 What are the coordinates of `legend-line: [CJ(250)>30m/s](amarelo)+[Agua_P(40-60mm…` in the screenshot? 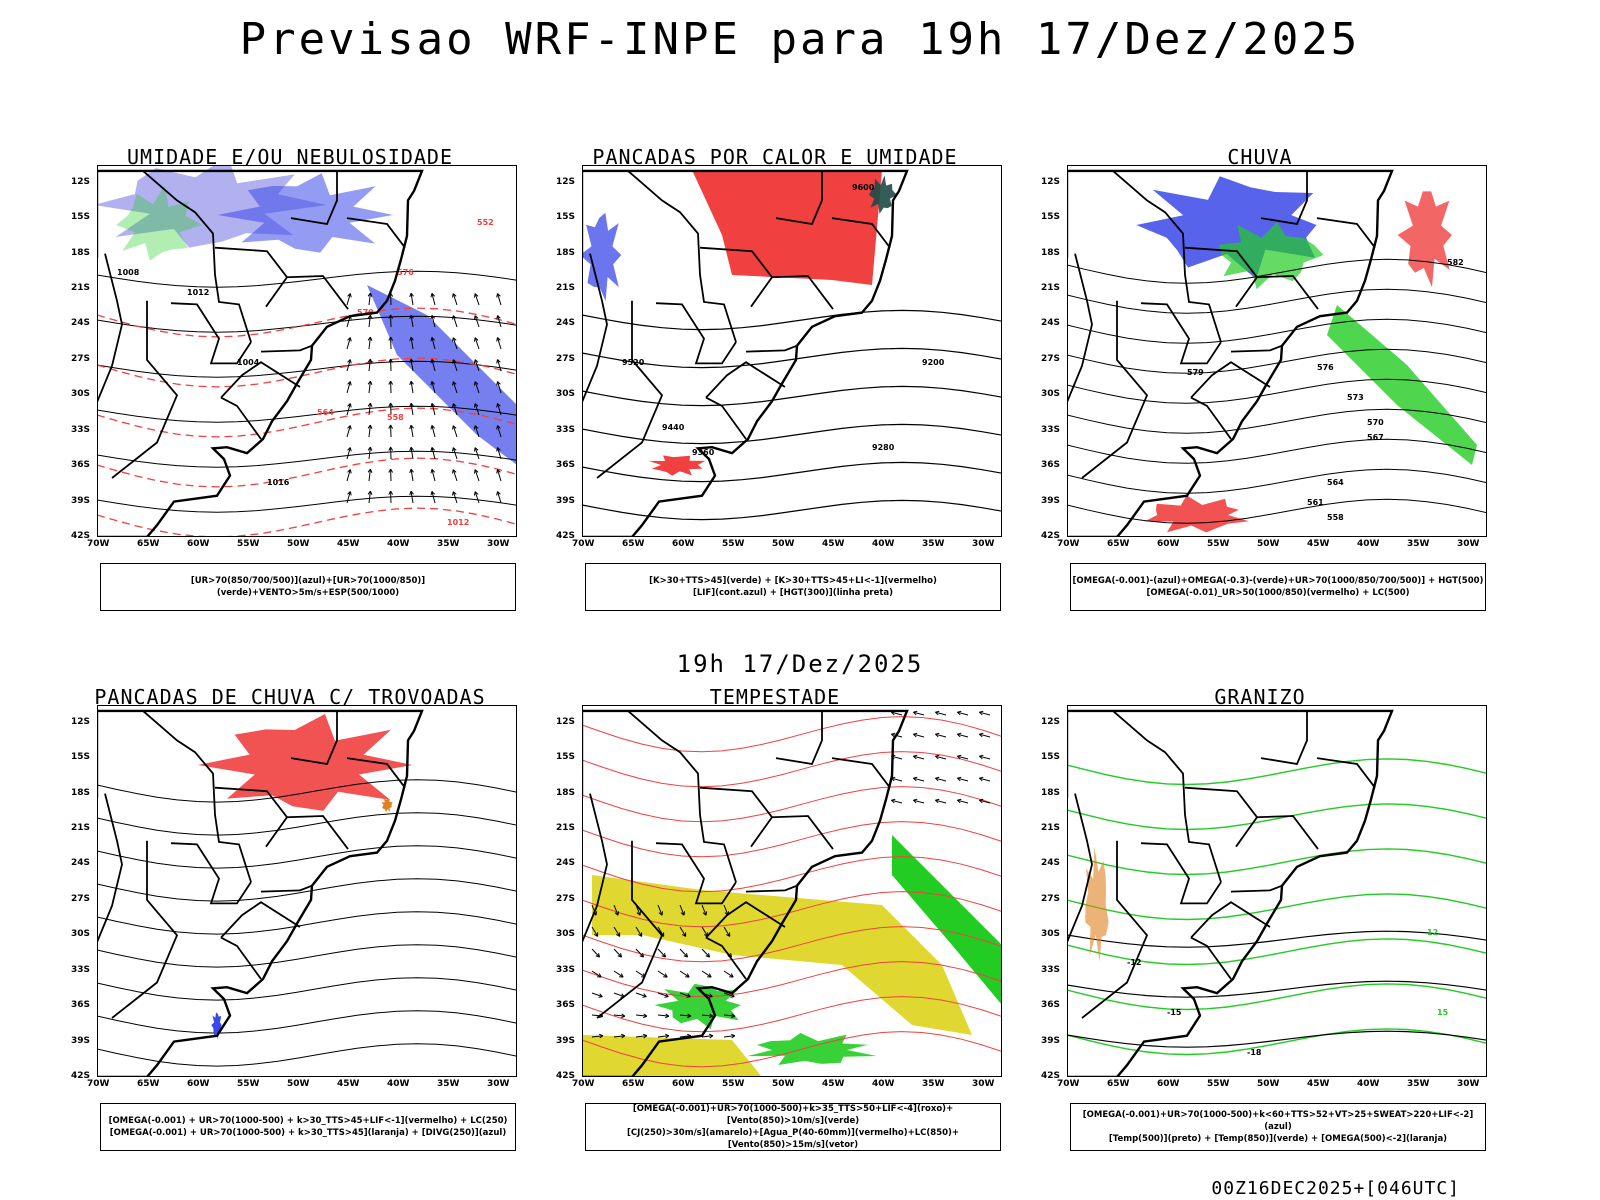 It's located at (793, 1139).